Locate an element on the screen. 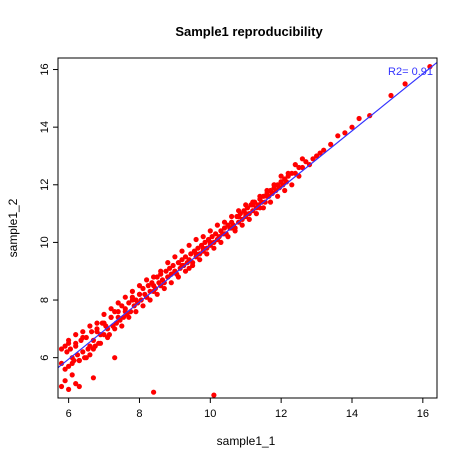 The width and height of the screenshot is (469, 469). y-tick-label: 6 is located at coordinates (45, 358).